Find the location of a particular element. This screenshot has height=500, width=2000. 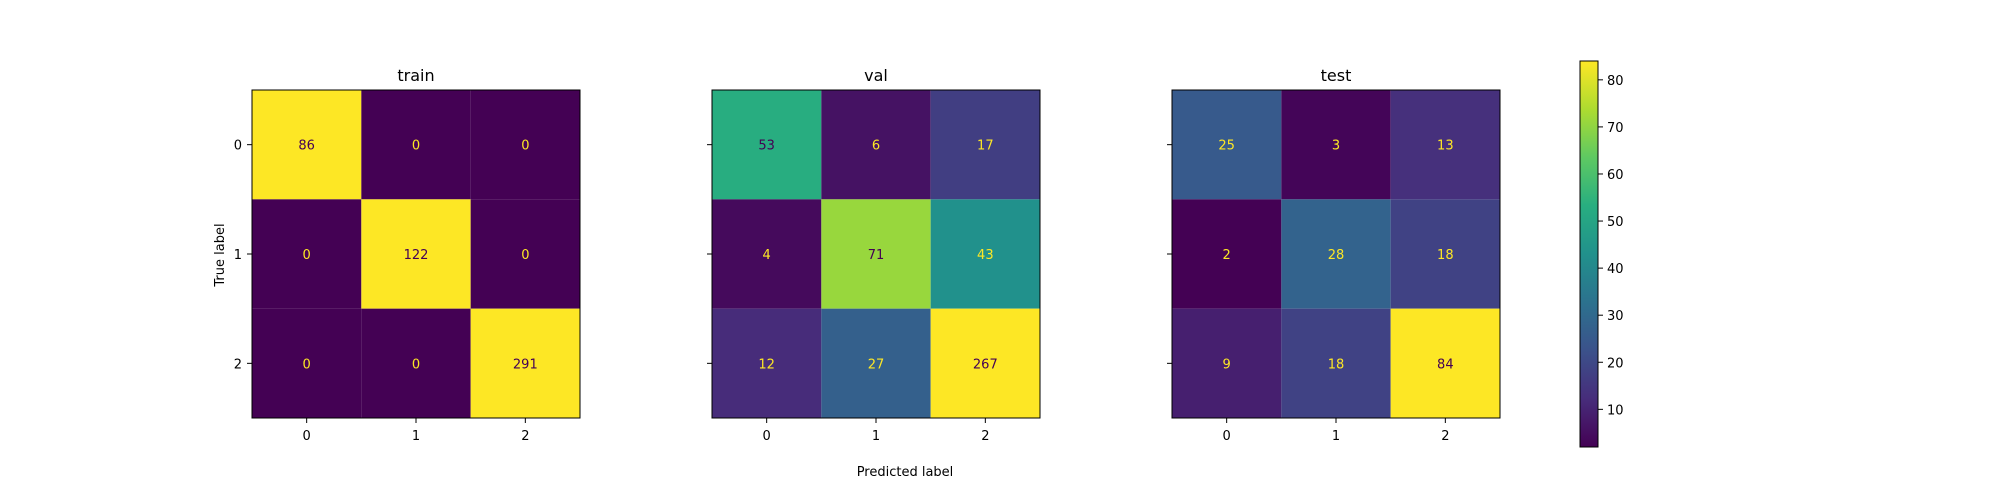

colorbar: 10 20 30 40 50 60 70 80 is located at coordinates (1601, 254).